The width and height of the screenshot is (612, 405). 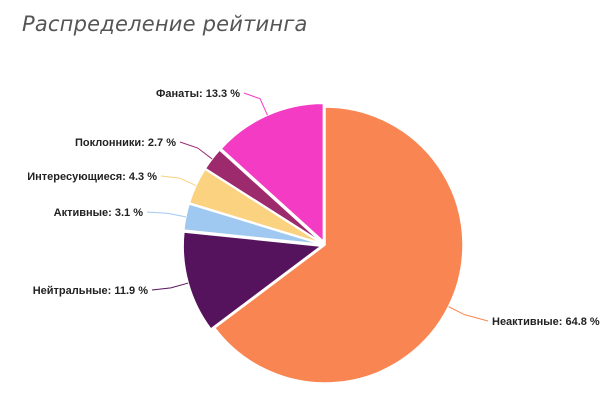 What do you see at coordinates (546, 322) in the screenshot?
I see `pie-label-0: Неактивные: 64.8 %` at bounding box center [546, 322].